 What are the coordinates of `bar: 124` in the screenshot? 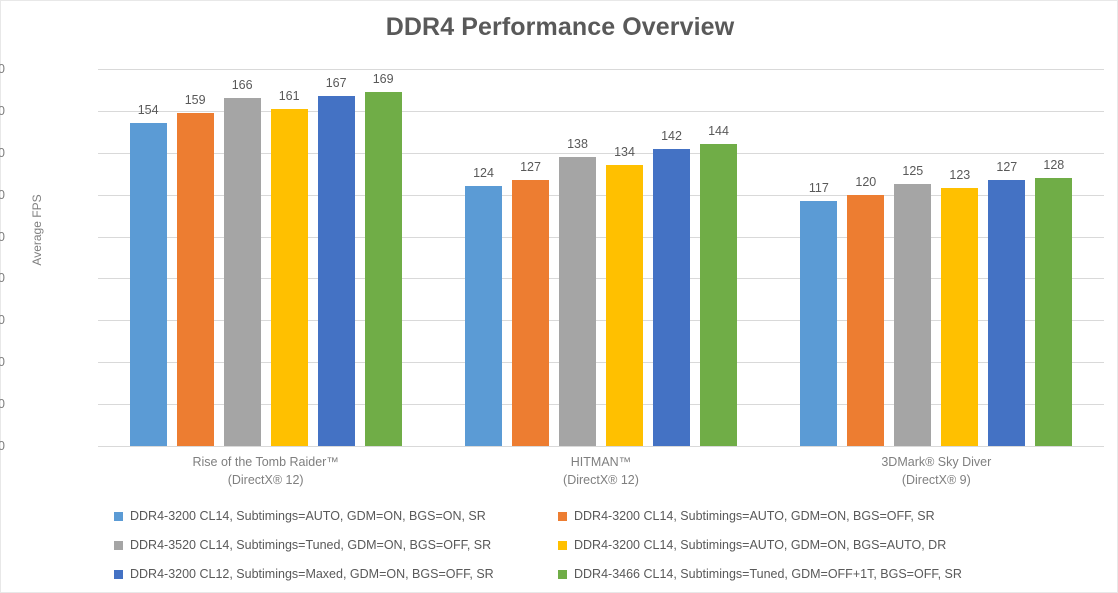 It's located at (483, 306).